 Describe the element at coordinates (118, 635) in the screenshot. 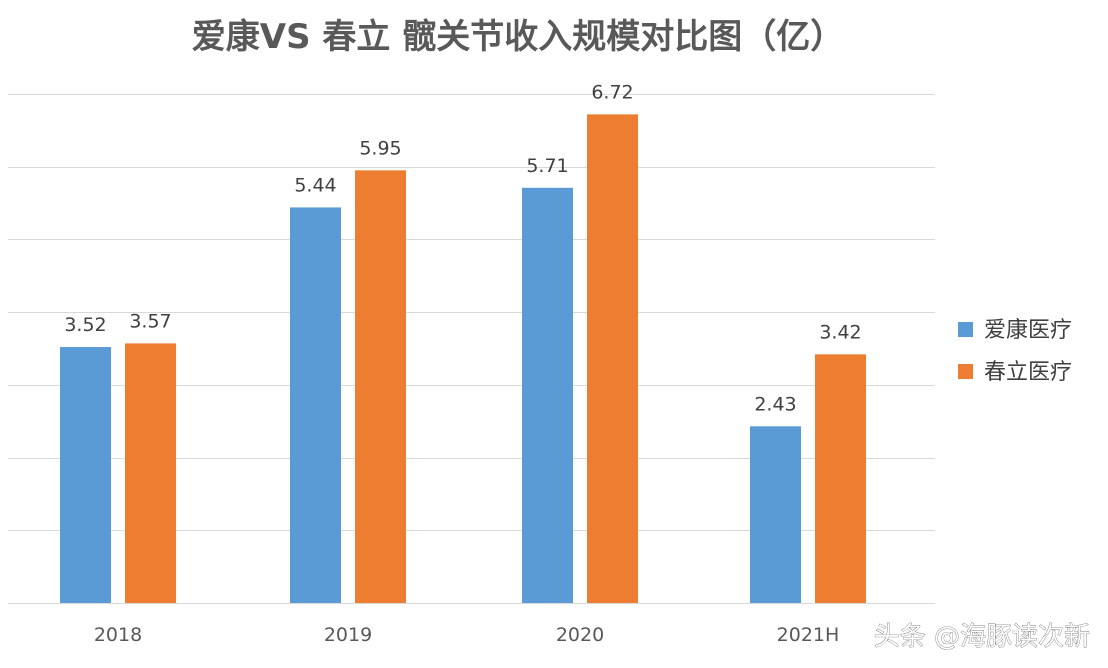

I see `x-tick-label: 2018` at that location.